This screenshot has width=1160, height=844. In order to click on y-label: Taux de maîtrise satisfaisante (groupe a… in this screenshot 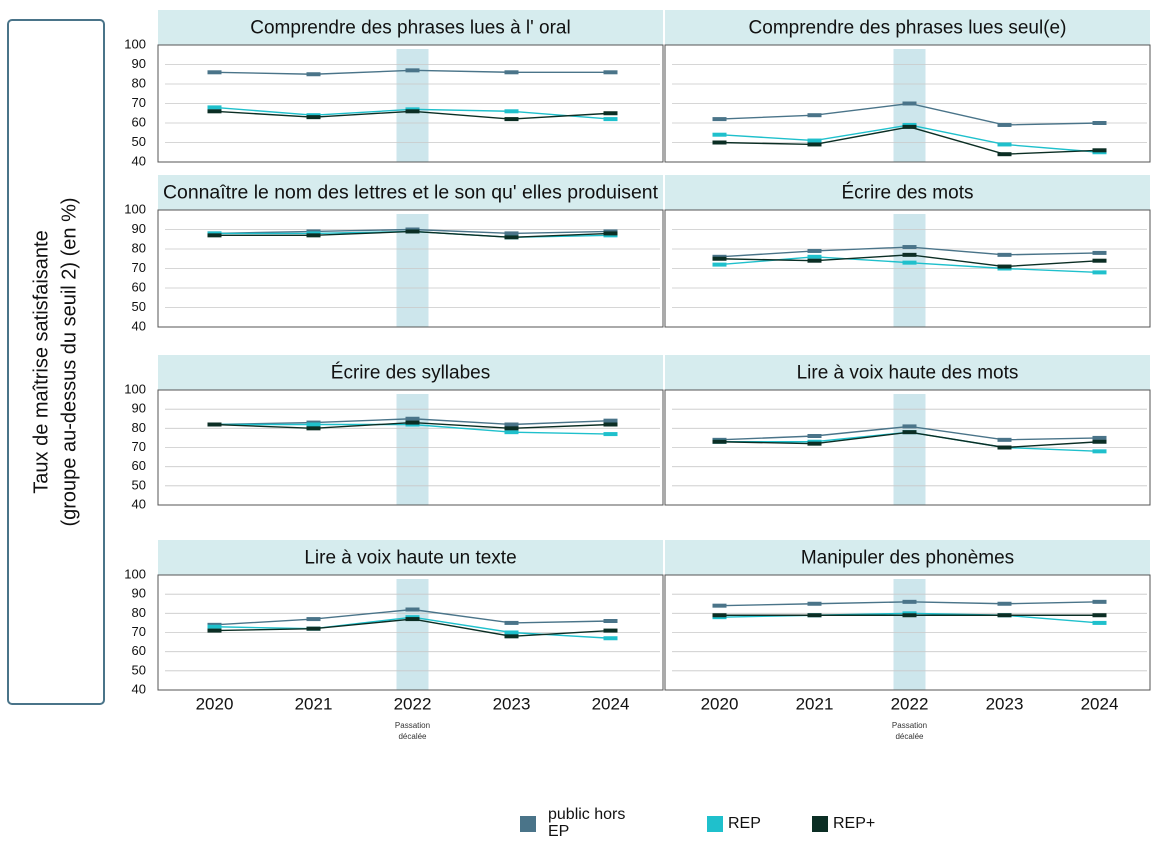, I will do `click(55, 361)`.